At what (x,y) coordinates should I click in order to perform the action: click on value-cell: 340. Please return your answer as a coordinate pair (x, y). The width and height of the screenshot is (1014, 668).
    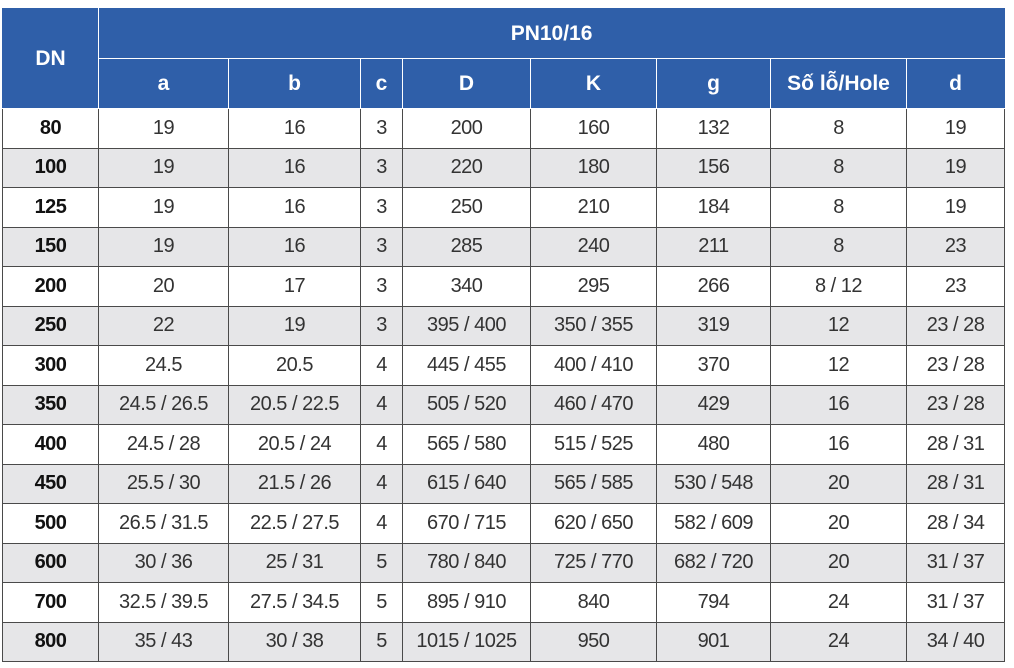
    Looking at the image, I should click on (466, 286).